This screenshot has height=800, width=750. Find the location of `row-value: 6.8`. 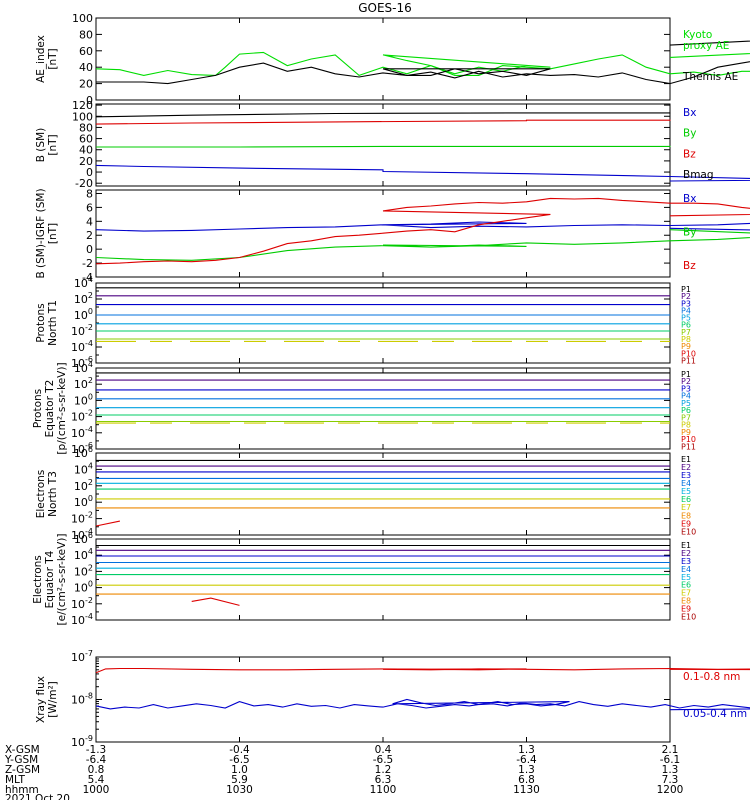

row-value: 6.8 is located at coordinates (526, 780).